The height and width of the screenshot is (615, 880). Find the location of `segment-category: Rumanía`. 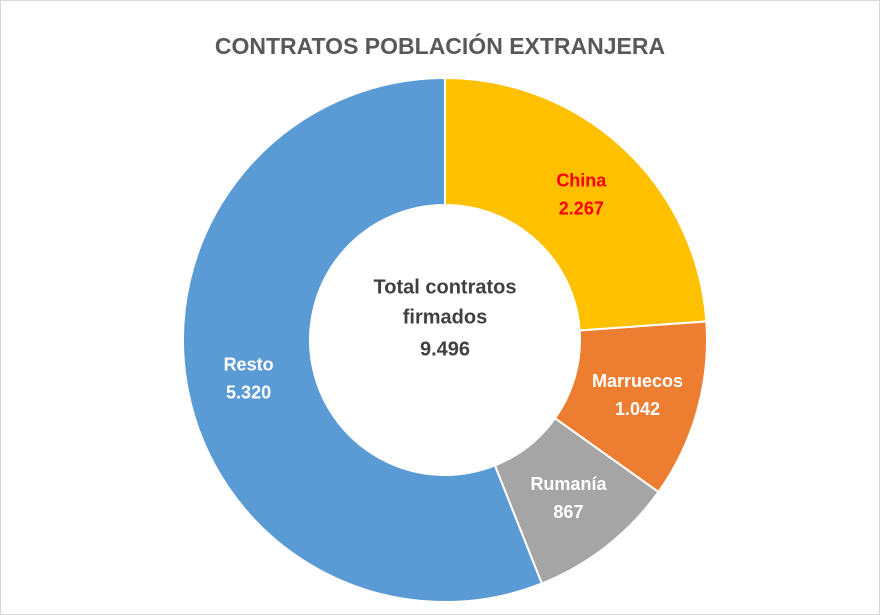

segment-category: Rumanía is located at coordinates (568, 484).